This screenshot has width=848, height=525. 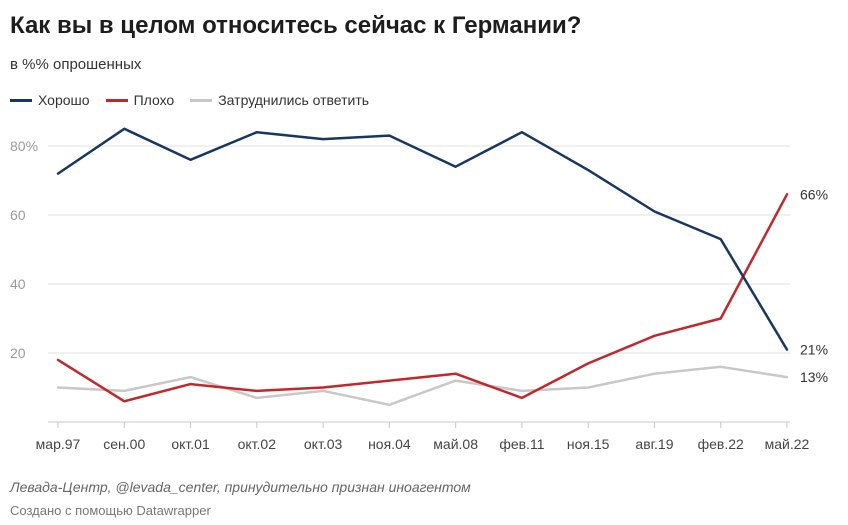 I want to click on legend-item-bad: Плохо, so click(x=140, y=100).